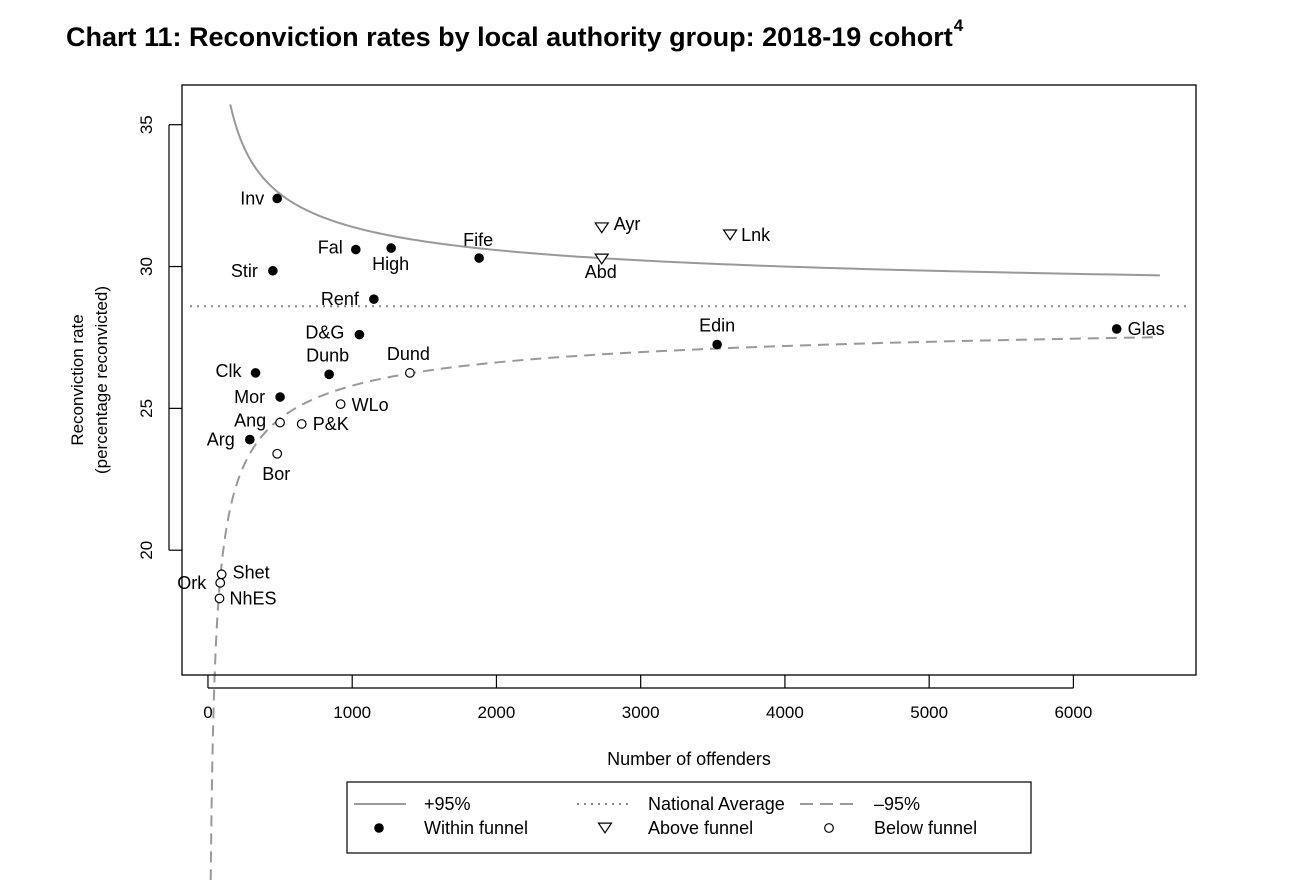 The height and width of the screenshot is (880, 1303). What do you see at coordinates (447, 804) in the screenshot?
I see `legend-label: +95%` at bounding box center [447, 804].